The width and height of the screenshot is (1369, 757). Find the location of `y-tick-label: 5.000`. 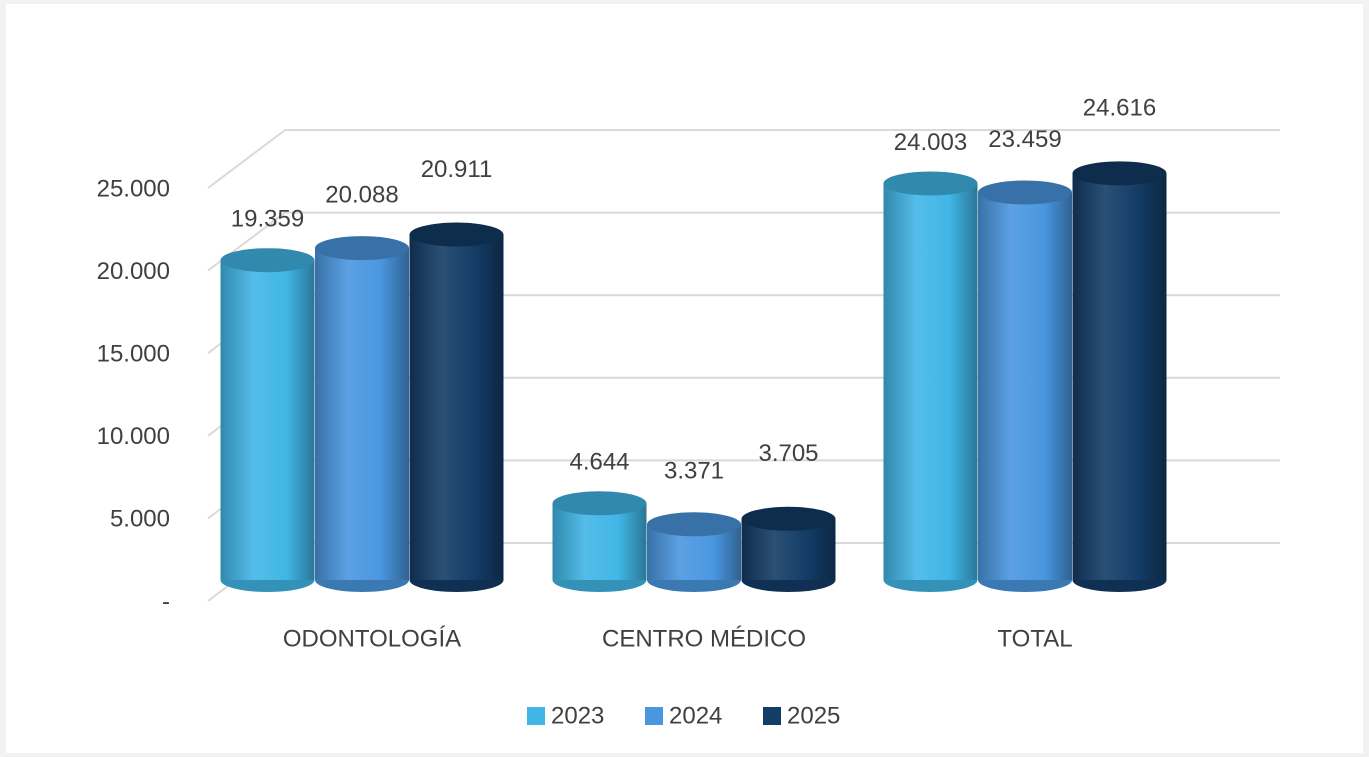

y-tick-label: 5.000 is located at coordinates (140, 519).